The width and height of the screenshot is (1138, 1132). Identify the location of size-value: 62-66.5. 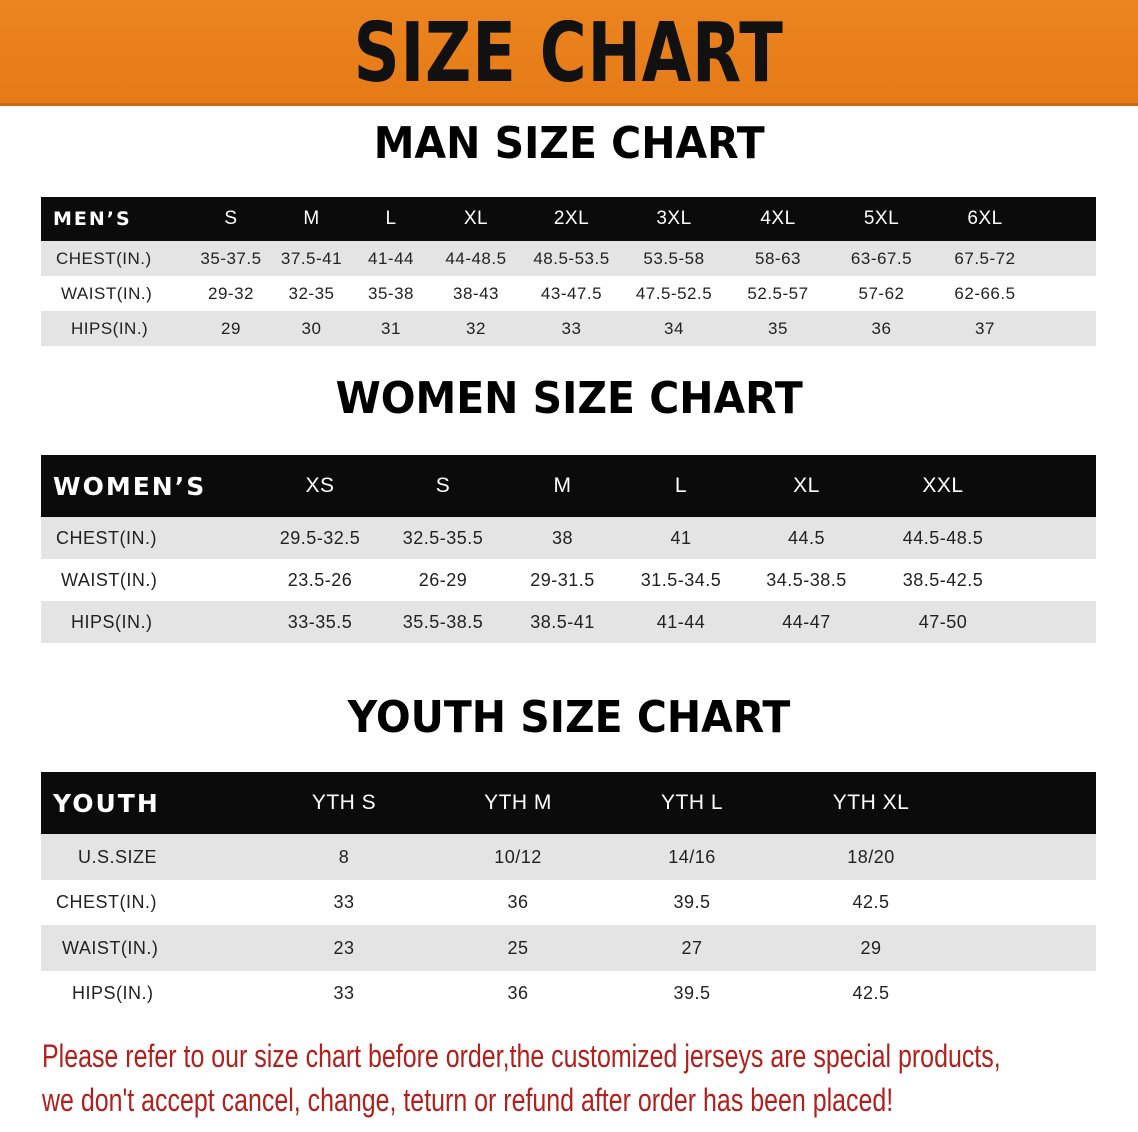
(985, 293).